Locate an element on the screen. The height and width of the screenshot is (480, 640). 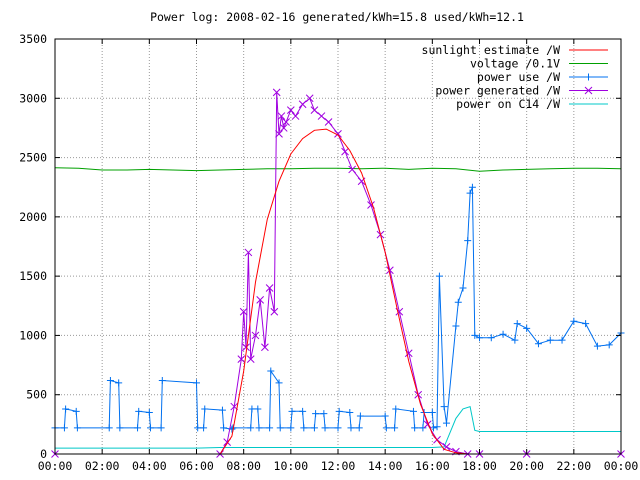
x-tick-label: 08:00 is located at coordinates (243, 466).